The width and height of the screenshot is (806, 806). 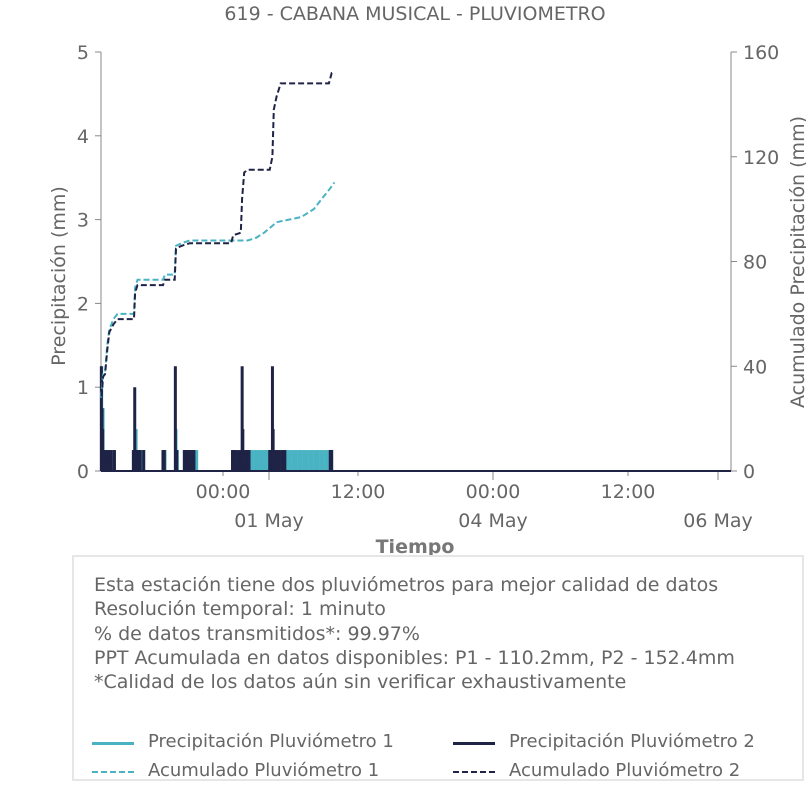 What do you see at coordinates (625, 770) in the screenshot?
I see `legend-label: Acumulado Pluviómetro 2` at bounding box center [625, 770].